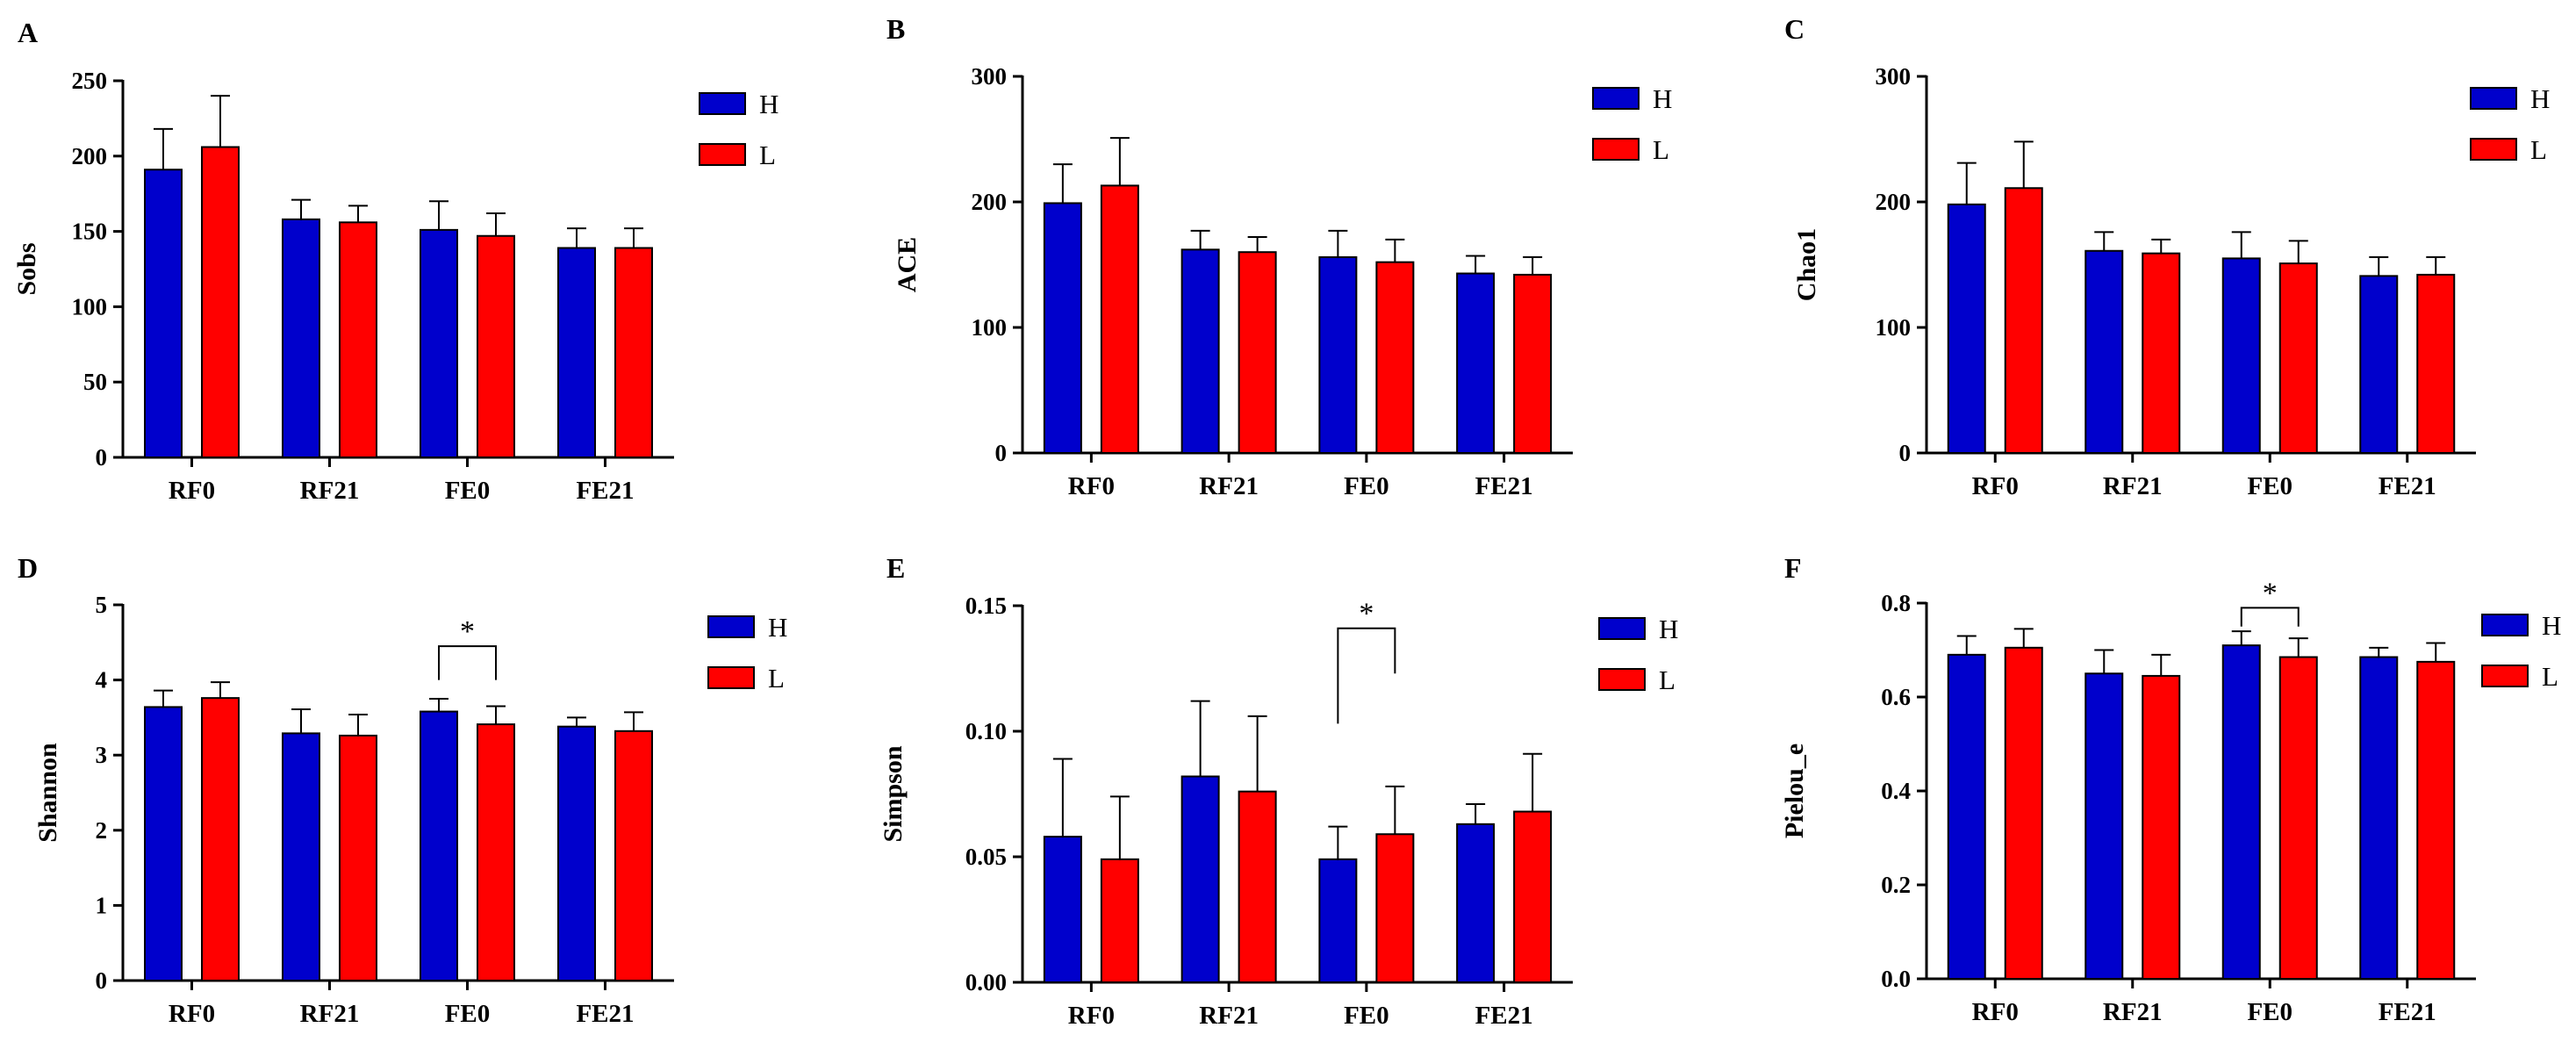  I want to click on chart-panel-C: C Chao1 0 100 200 300 RF0 RF21 FE0 FE21 HL, so click(2167, 256).